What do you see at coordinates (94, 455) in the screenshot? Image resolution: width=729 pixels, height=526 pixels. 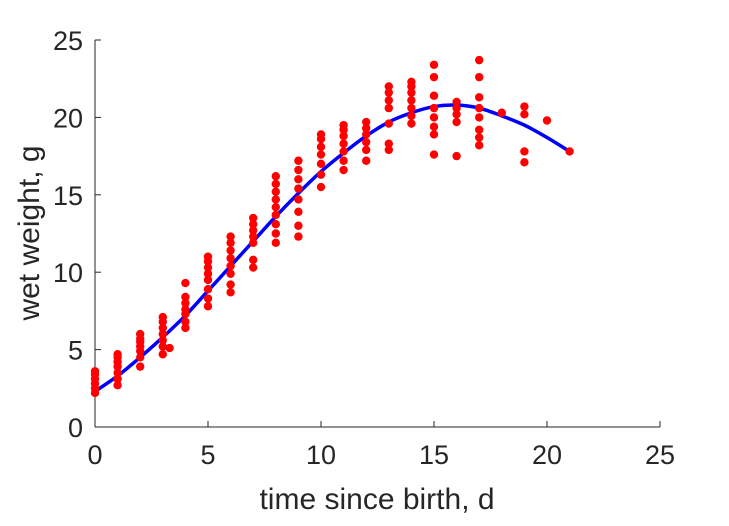 I see `x-tick-label: 0` at bounding box center [94, 455].